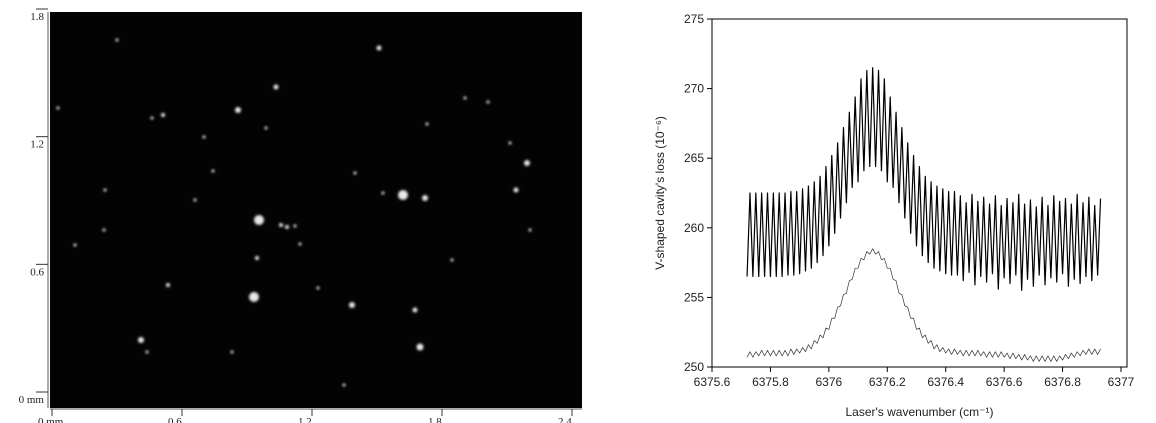 This screenshot has width=1156, height=423. What do you see at coordinates (694, 367) in the screenshot?
I see `y-tick-label: 250` at bounding box center [694, 367].